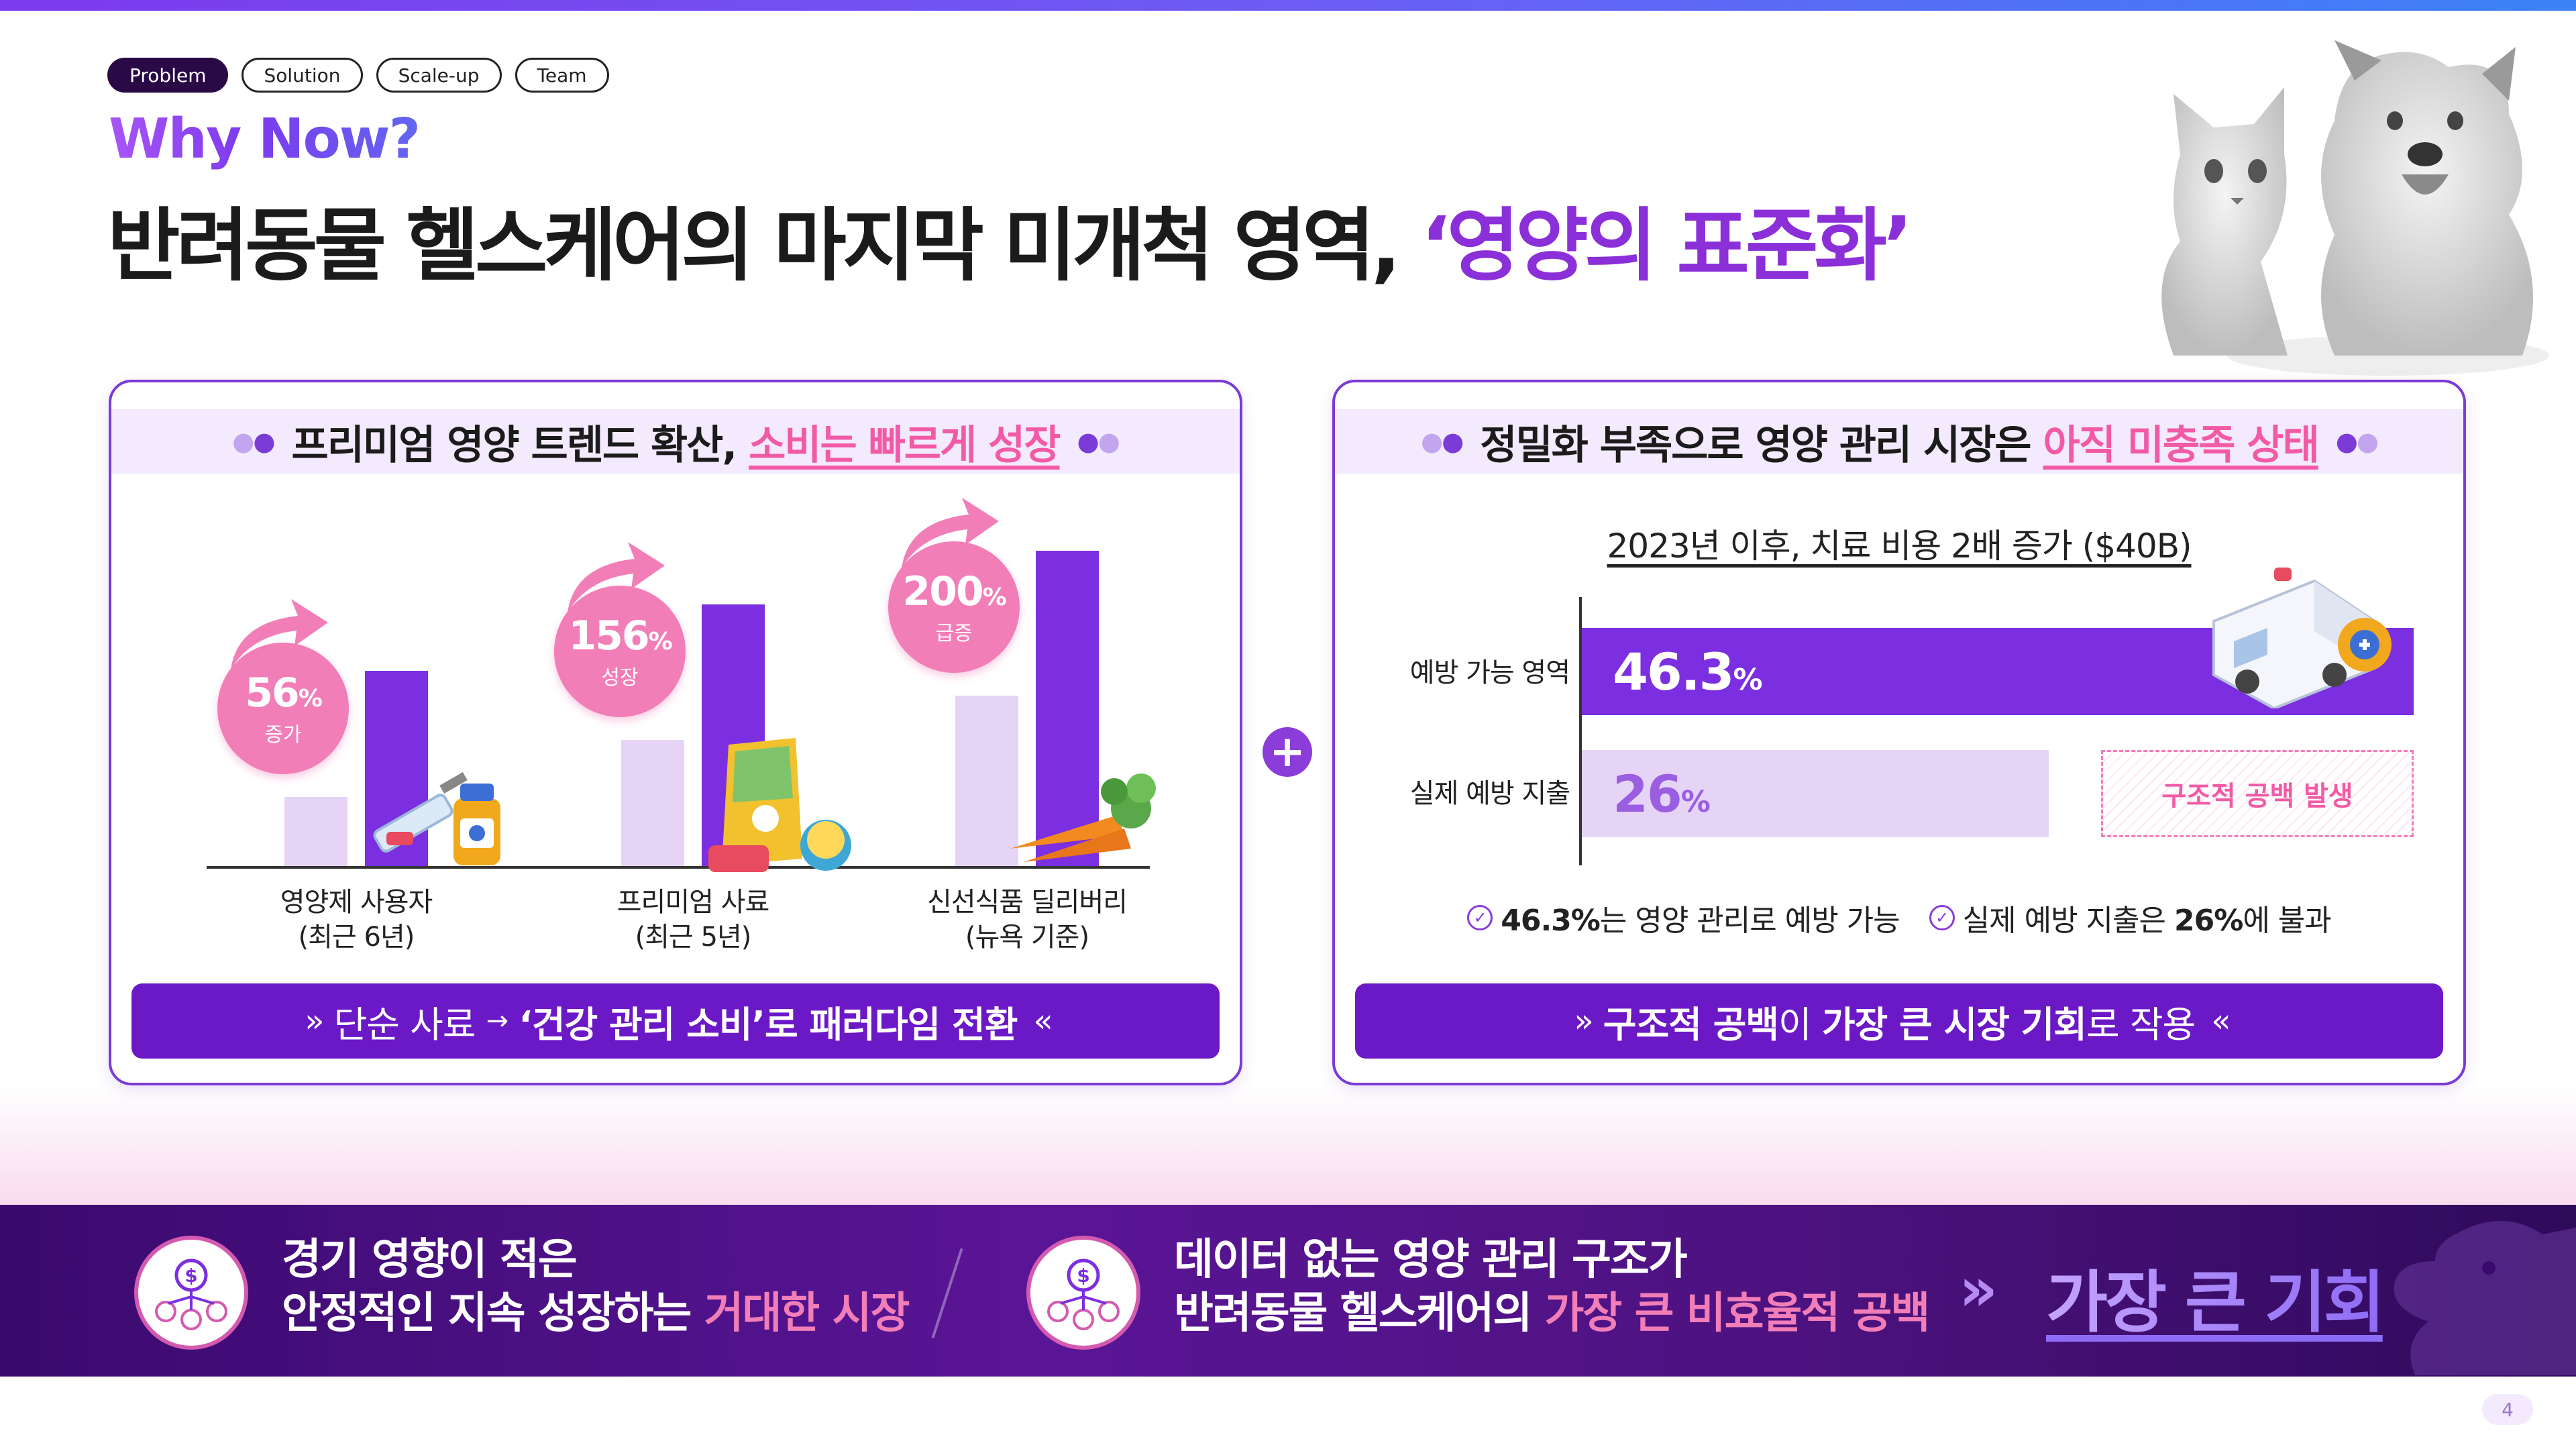 This screenshot has width=2576, height=1449. What do you see at coordinates (1688, 671) in the screenshot?
I see `bar-value-preventable: 46.3%` at bounding box center [1688, 671].